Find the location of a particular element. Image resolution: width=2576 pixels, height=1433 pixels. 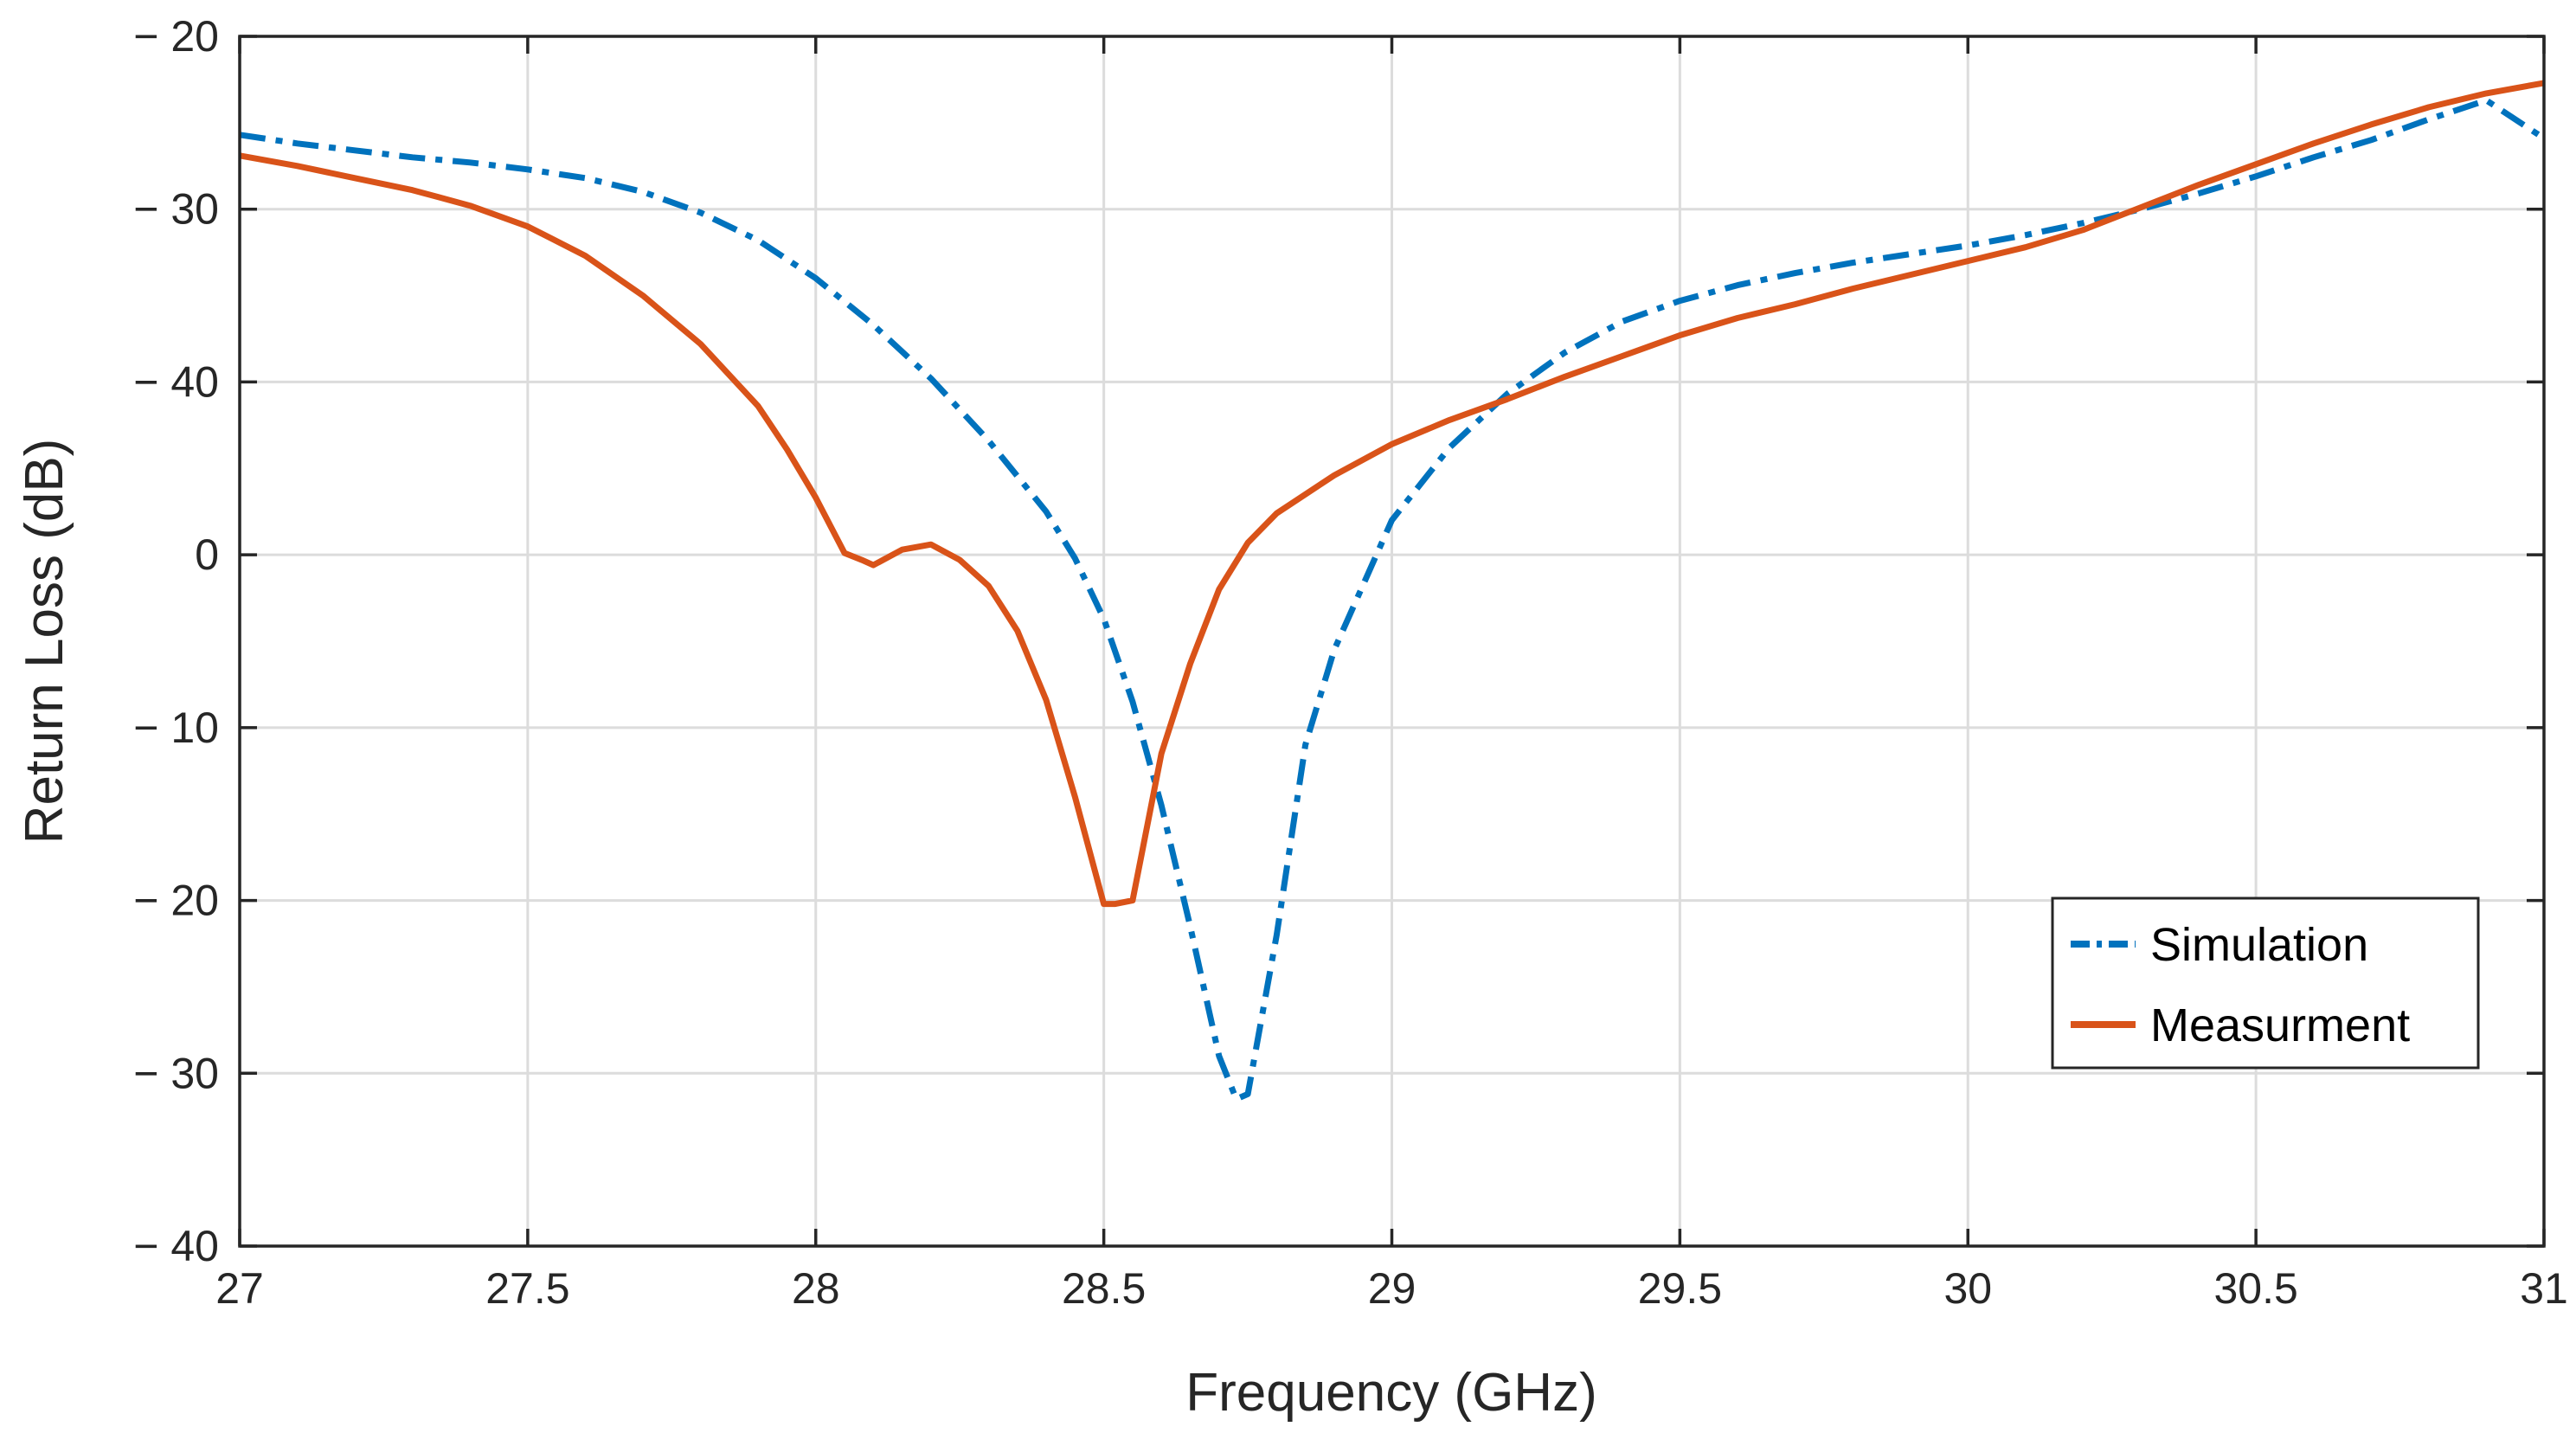

legend-label-simulation: Simulation is located at coordinates (2259, 945).